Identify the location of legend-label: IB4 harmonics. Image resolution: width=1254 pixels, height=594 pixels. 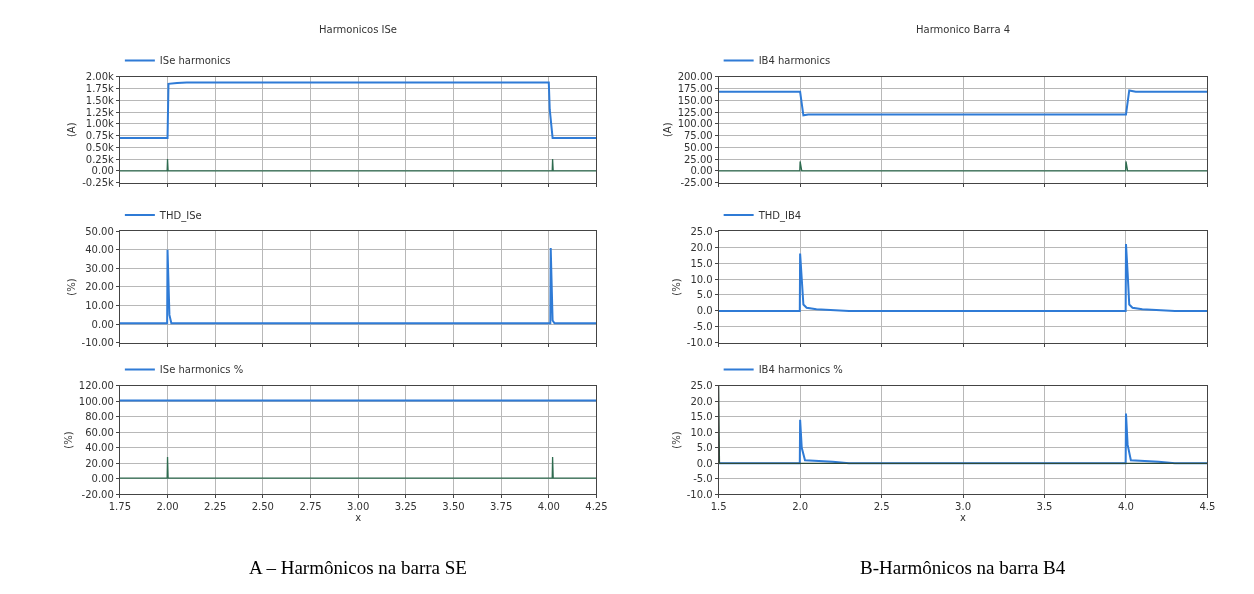
(794, 61).